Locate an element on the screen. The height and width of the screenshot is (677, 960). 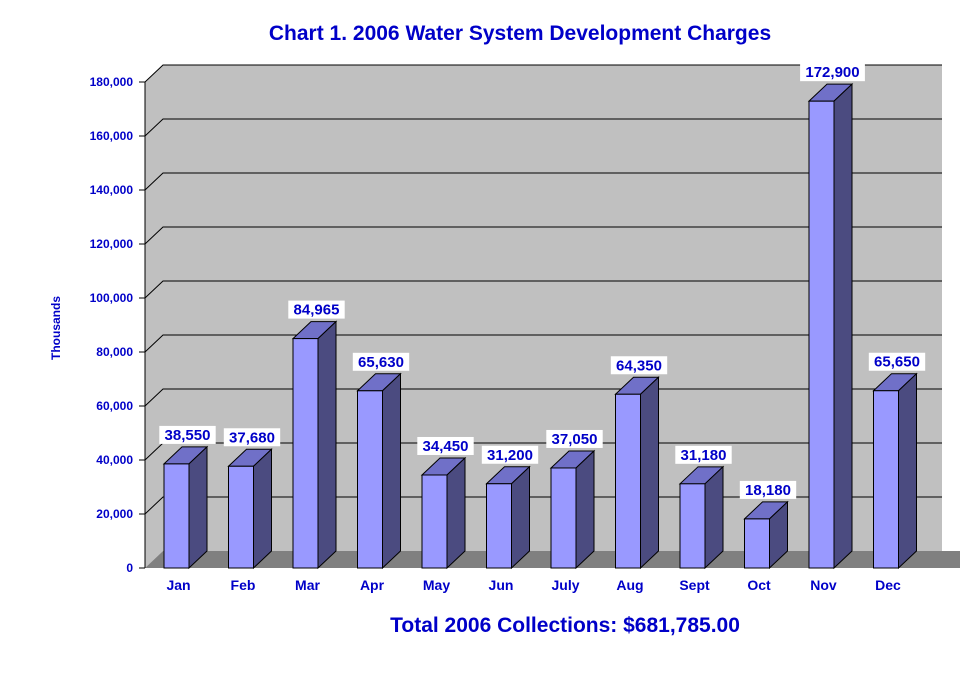
x-tick-label: Aug is located at coordinates (629, 585).